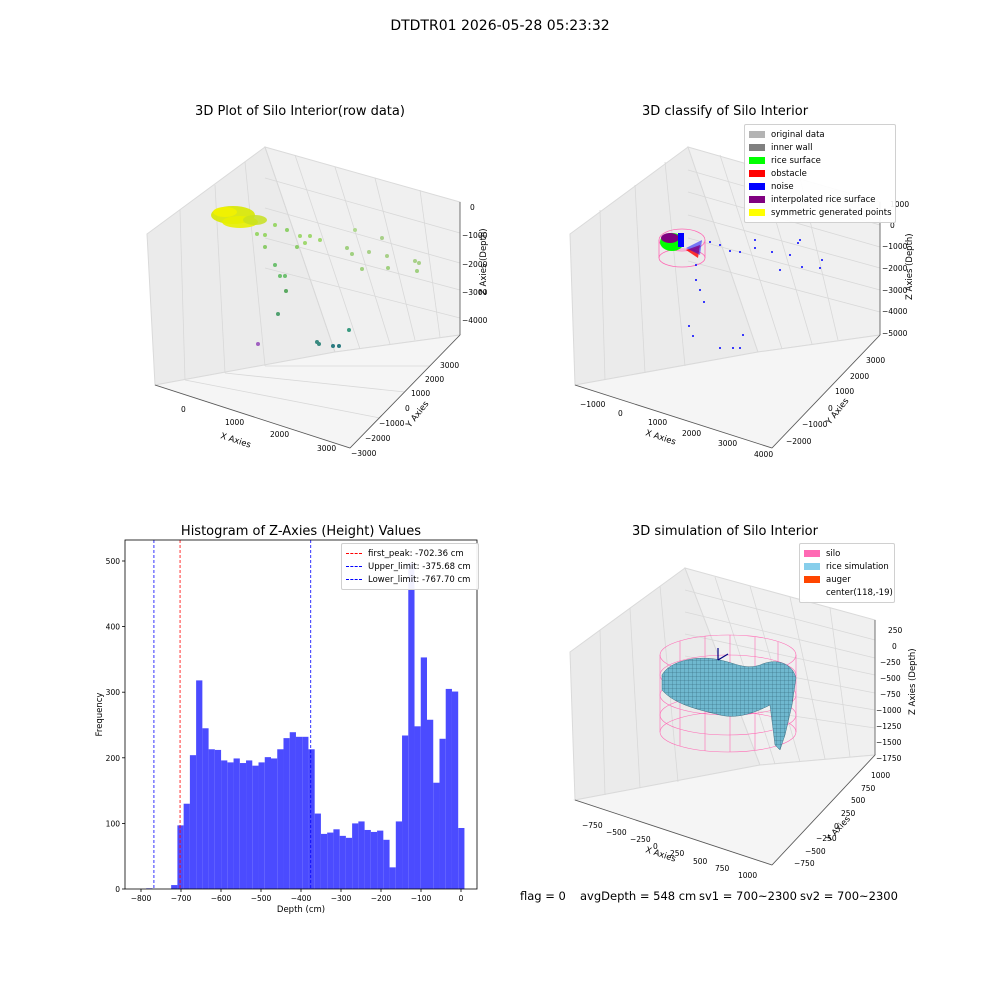 The width and height of the screenshot is (1000, 1000). Describe the element at coordinates (234, 422) in the screenshot. I see `raw-x-tick: 1000` at that location.